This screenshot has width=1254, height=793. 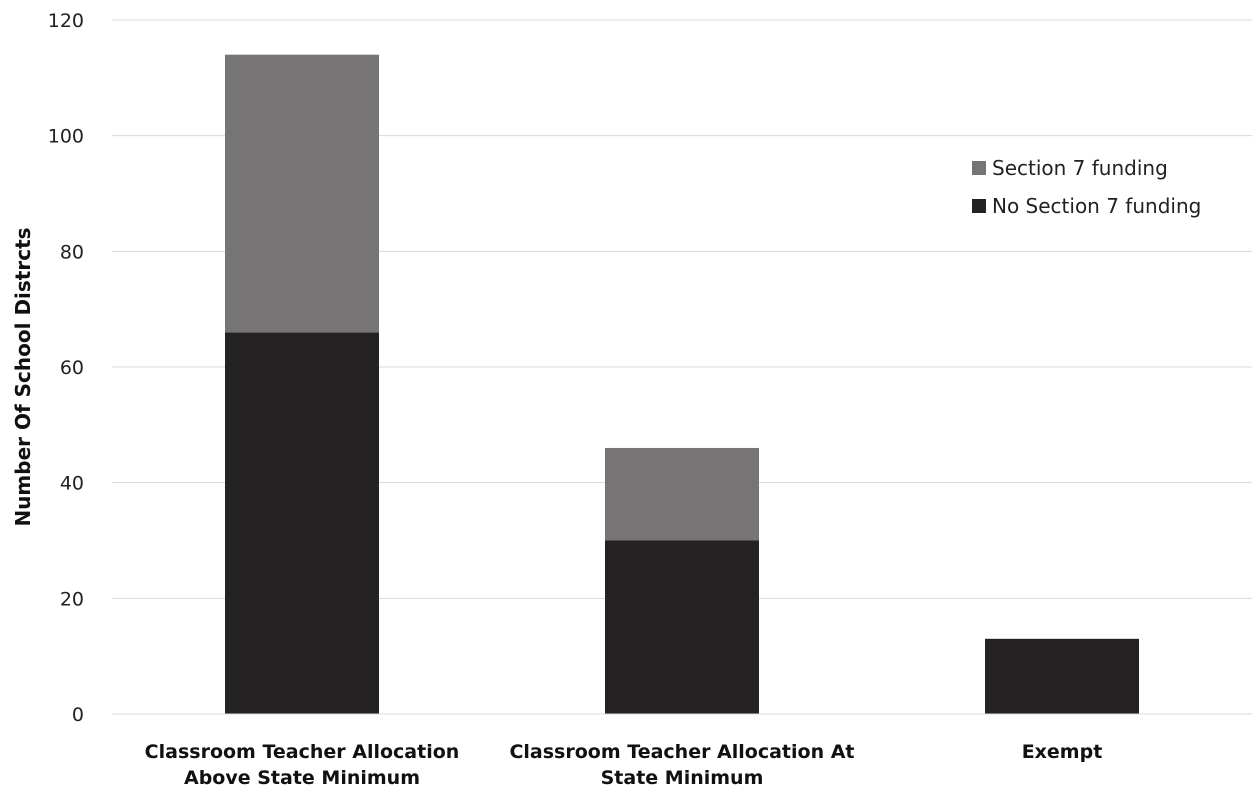 I want to click on y-tick-label-0: 0, so click(x=78, y=715).